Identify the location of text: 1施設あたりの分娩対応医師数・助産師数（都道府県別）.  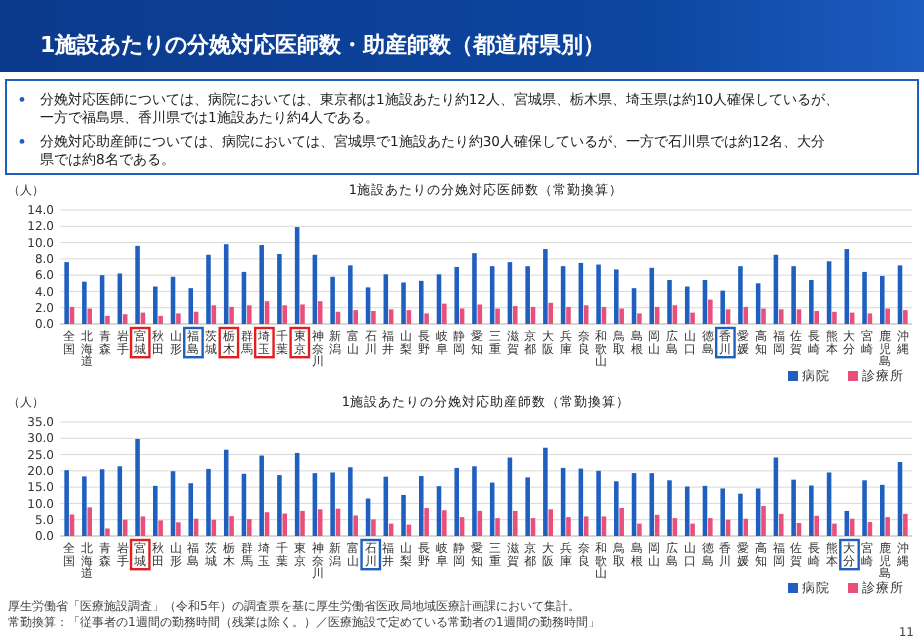
(323, 45).